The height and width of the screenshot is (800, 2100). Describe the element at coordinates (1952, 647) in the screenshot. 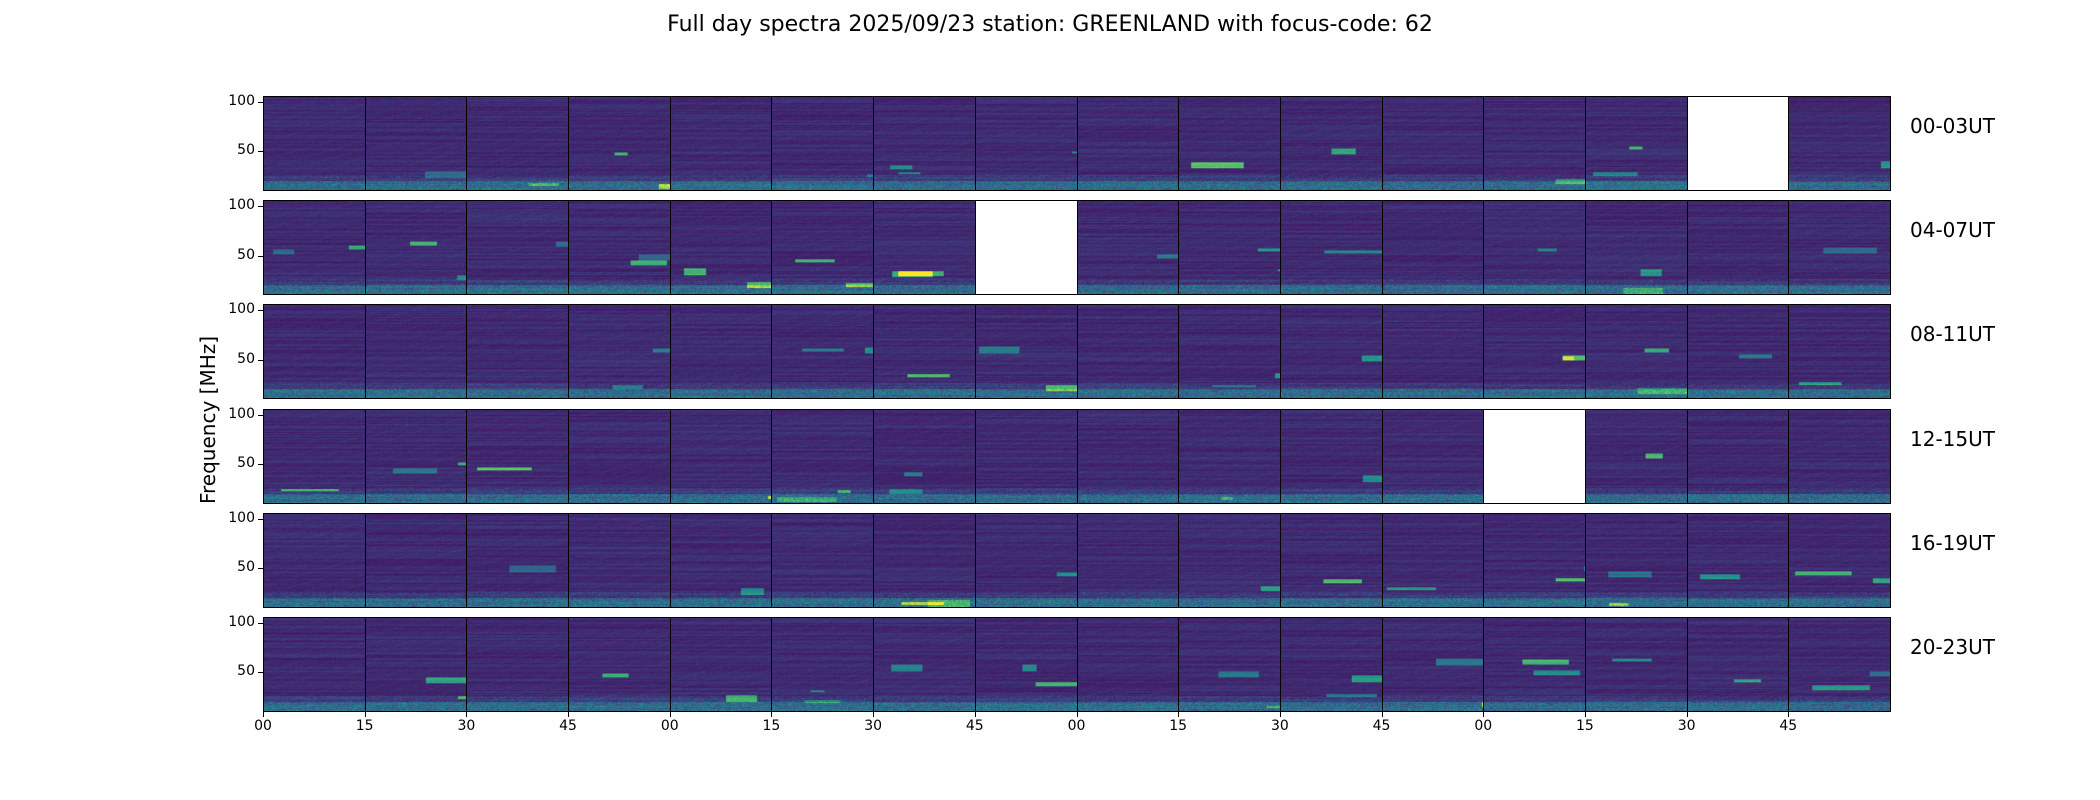

I see `row-label: 20-23UT` at that location.